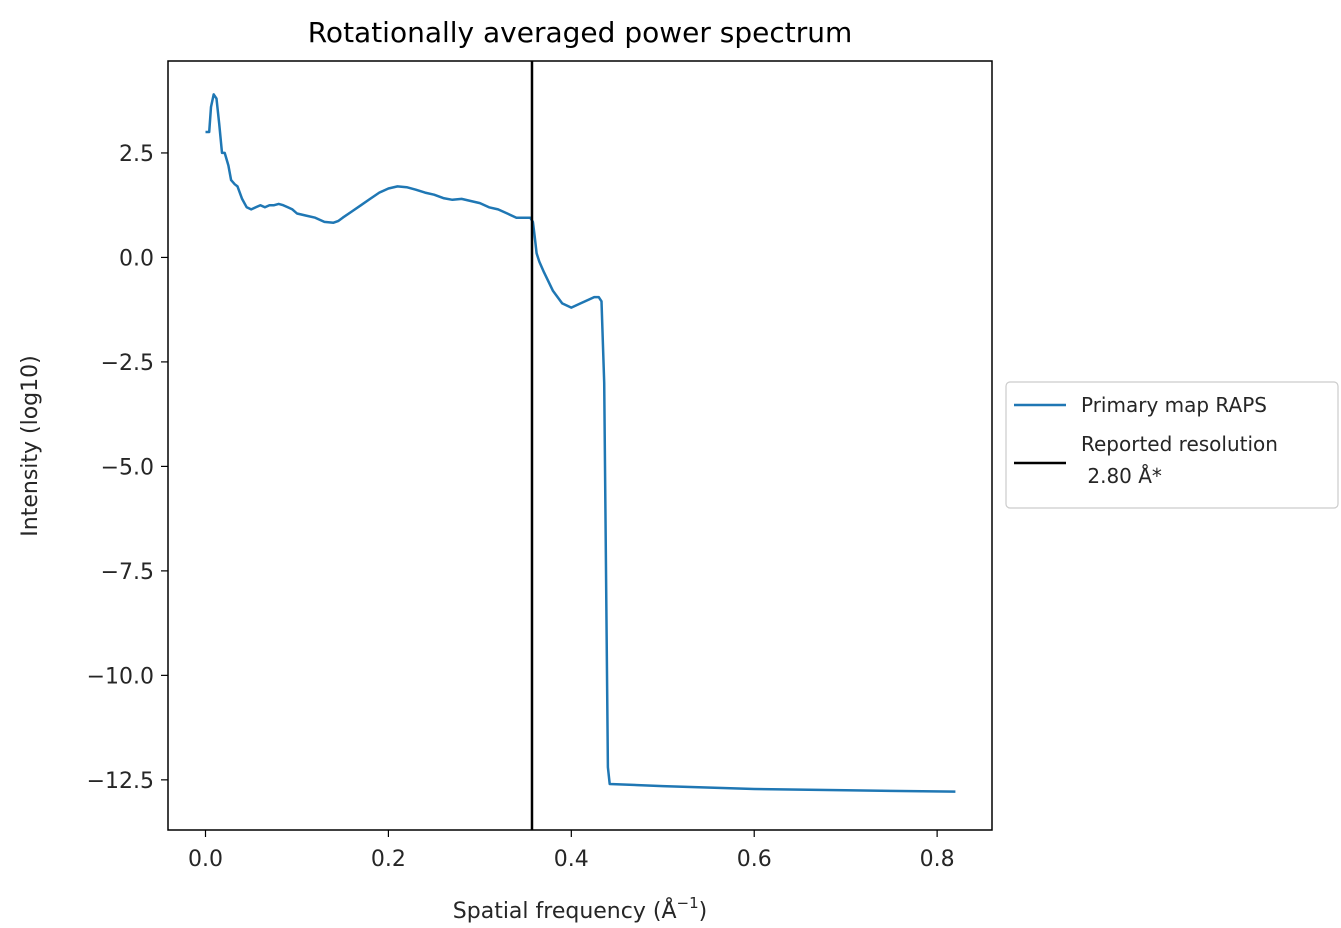 This screenshot has height=928, width=1341. I want to click on y-tick-label: −12.5, so click(120, 781).